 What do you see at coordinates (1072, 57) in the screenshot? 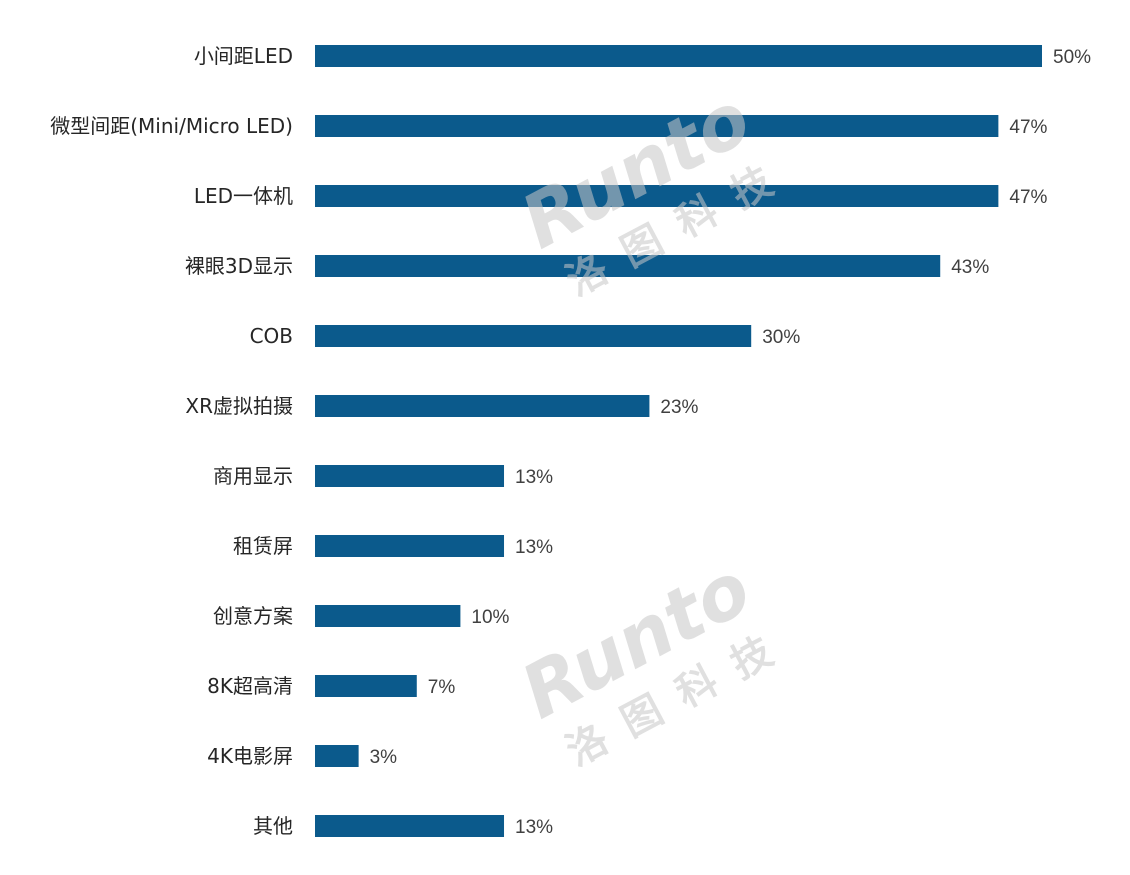
I see `value-label: 50%` at bounding box center [1072, 57].